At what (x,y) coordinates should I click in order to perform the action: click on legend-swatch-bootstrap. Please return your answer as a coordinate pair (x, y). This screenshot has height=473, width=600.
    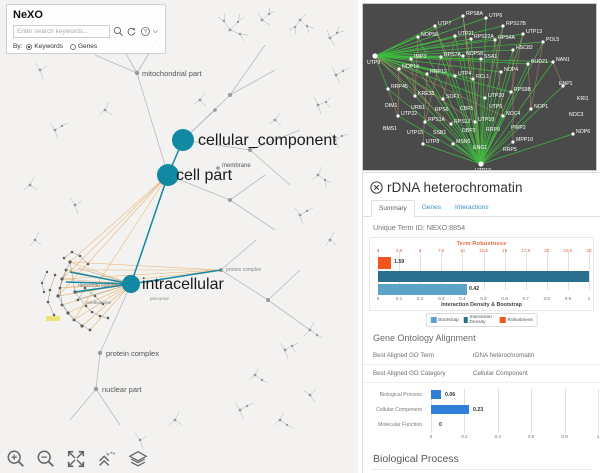
    Looking at the image, I should click on (433, 320).